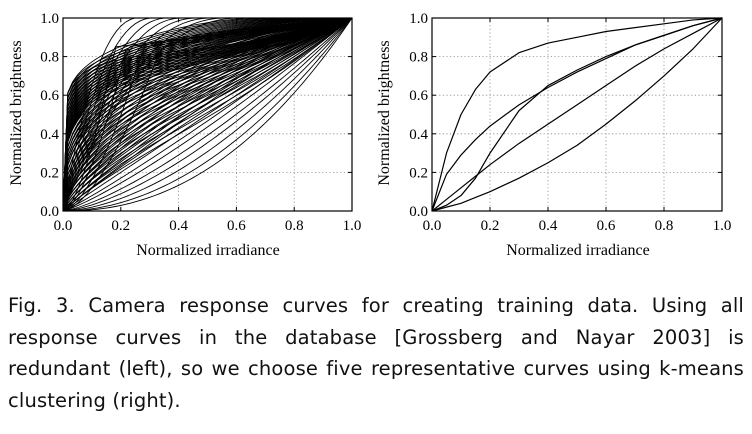 Image resolution: width=752 pixels, height=434 pixels. Describe the element at coordinates (548, 226) in the screenshot. I see `right-x-tick-label: 0.4` at that location.